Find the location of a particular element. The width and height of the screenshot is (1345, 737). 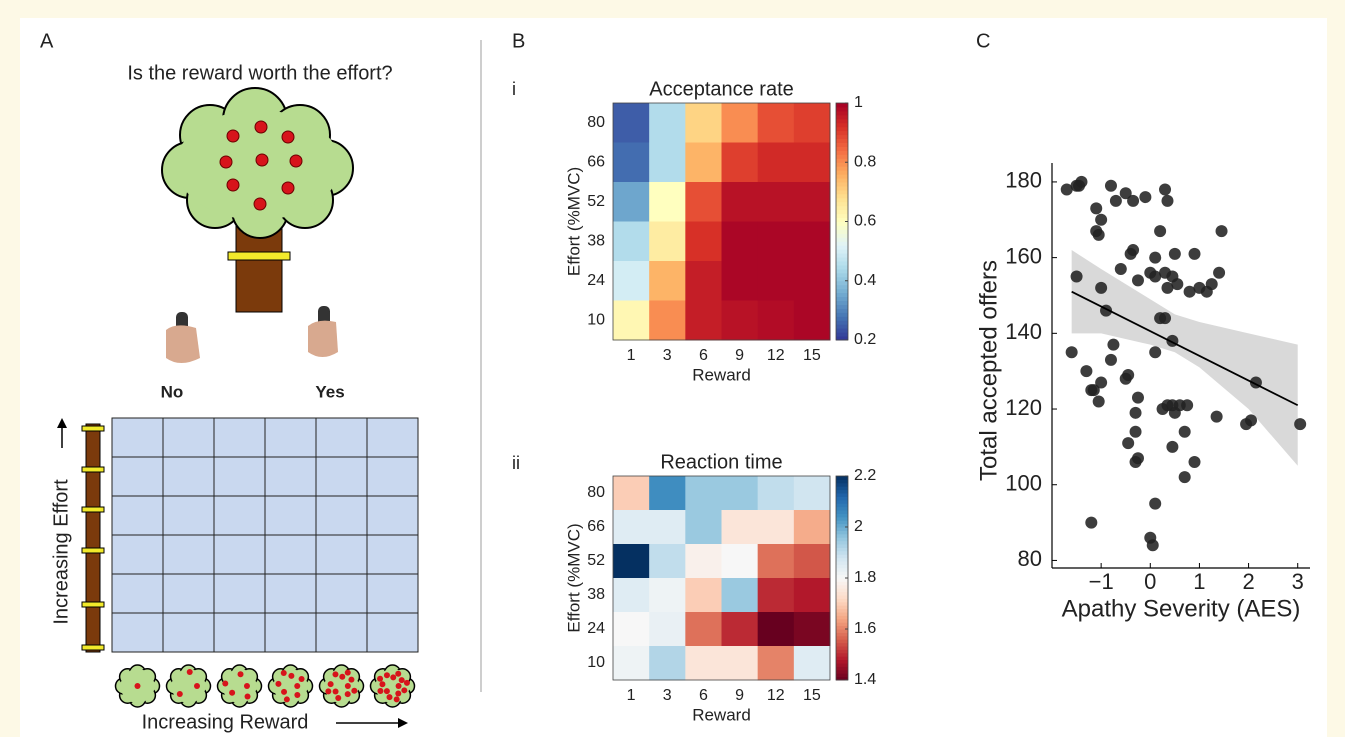

tree is located at coordinates (257, 200).